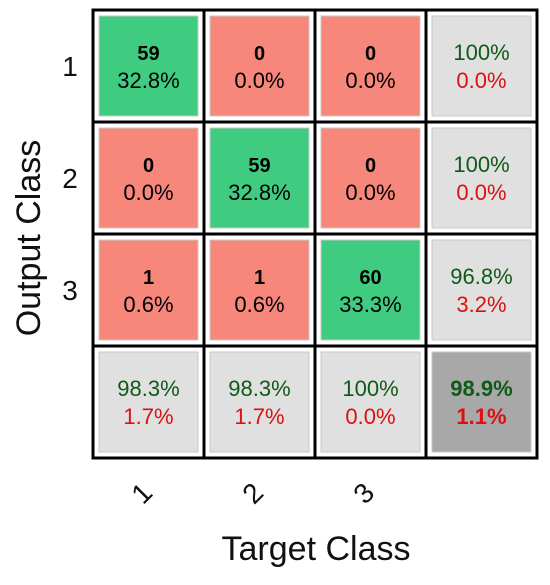  I want to click on row-summary-correct: 96.8%, so click(481, 276).